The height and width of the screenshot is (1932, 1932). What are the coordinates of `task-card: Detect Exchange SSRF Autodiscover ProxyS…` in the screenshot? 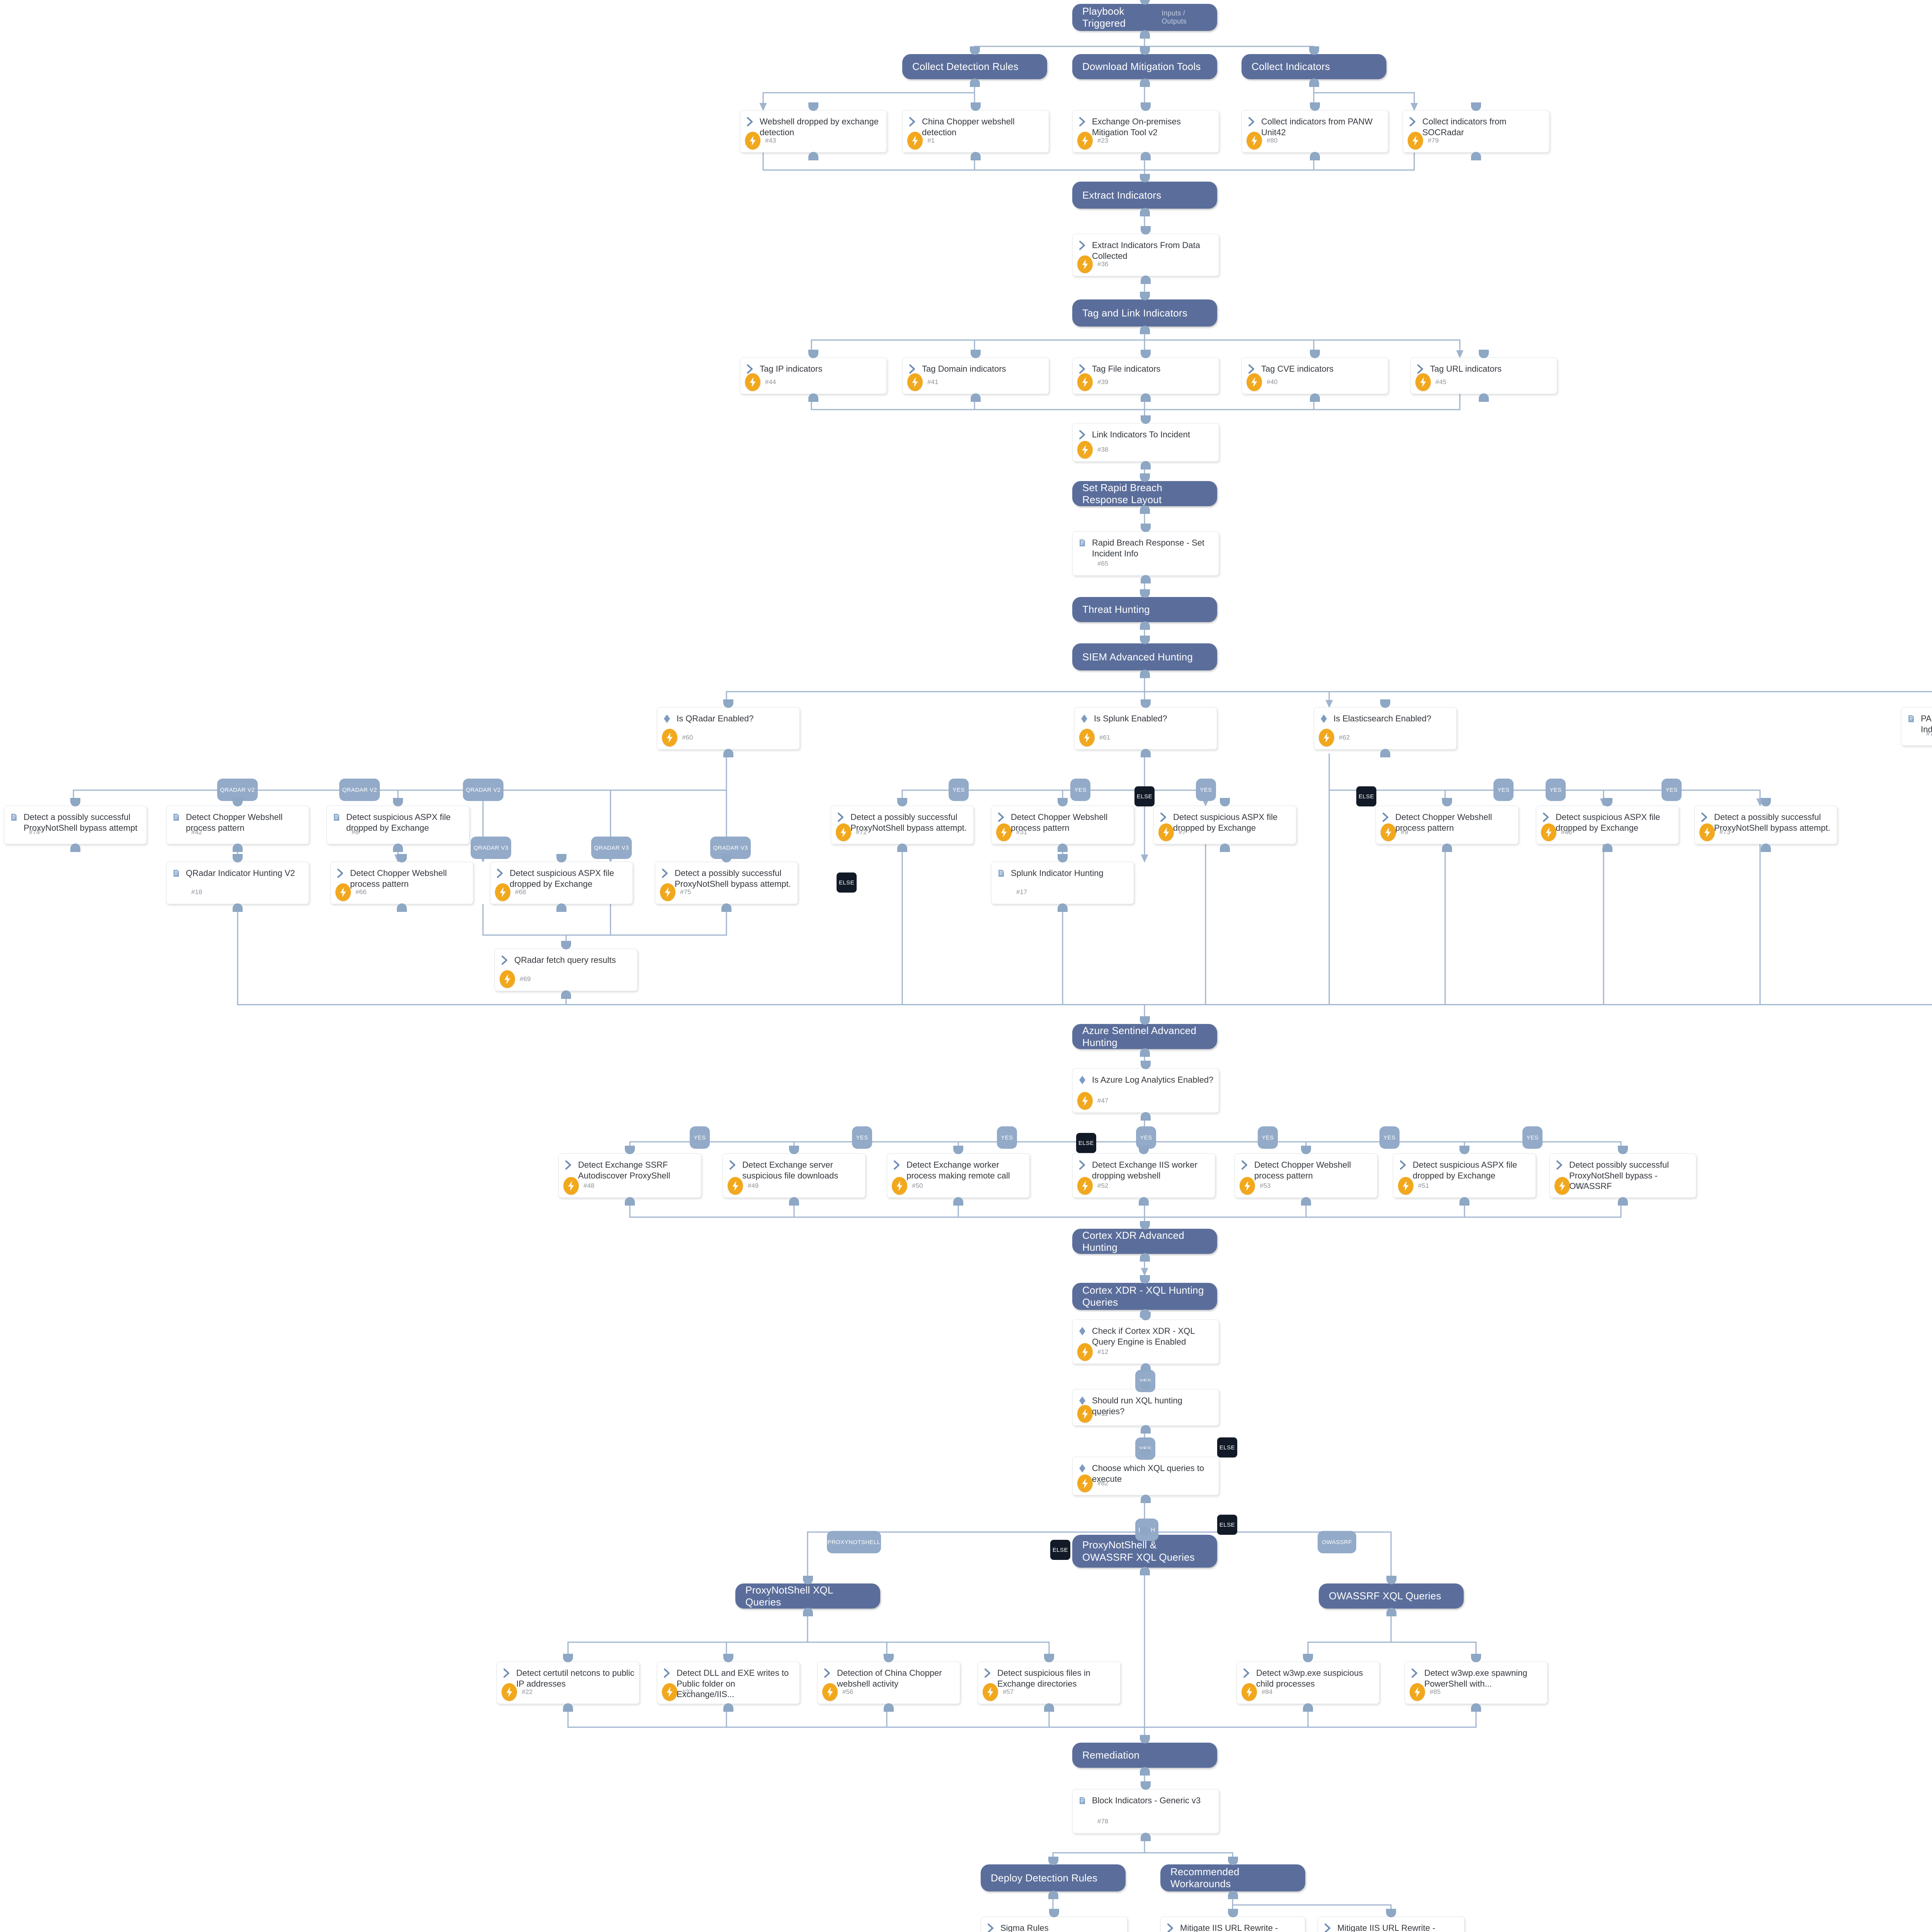 It's located at (629, 1176).